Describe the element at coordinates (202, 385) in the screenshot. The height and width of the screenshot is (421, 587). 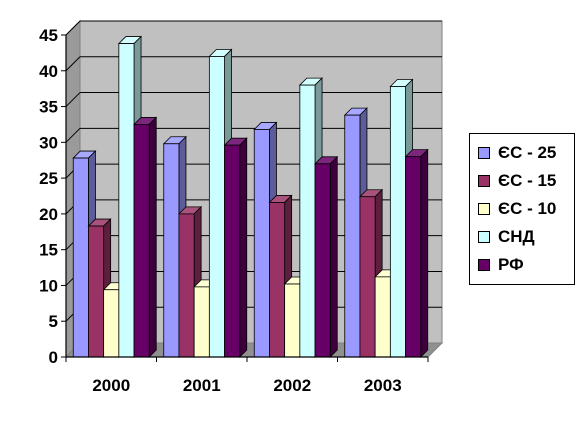
I see `x-tick-label: 2001` at that location.